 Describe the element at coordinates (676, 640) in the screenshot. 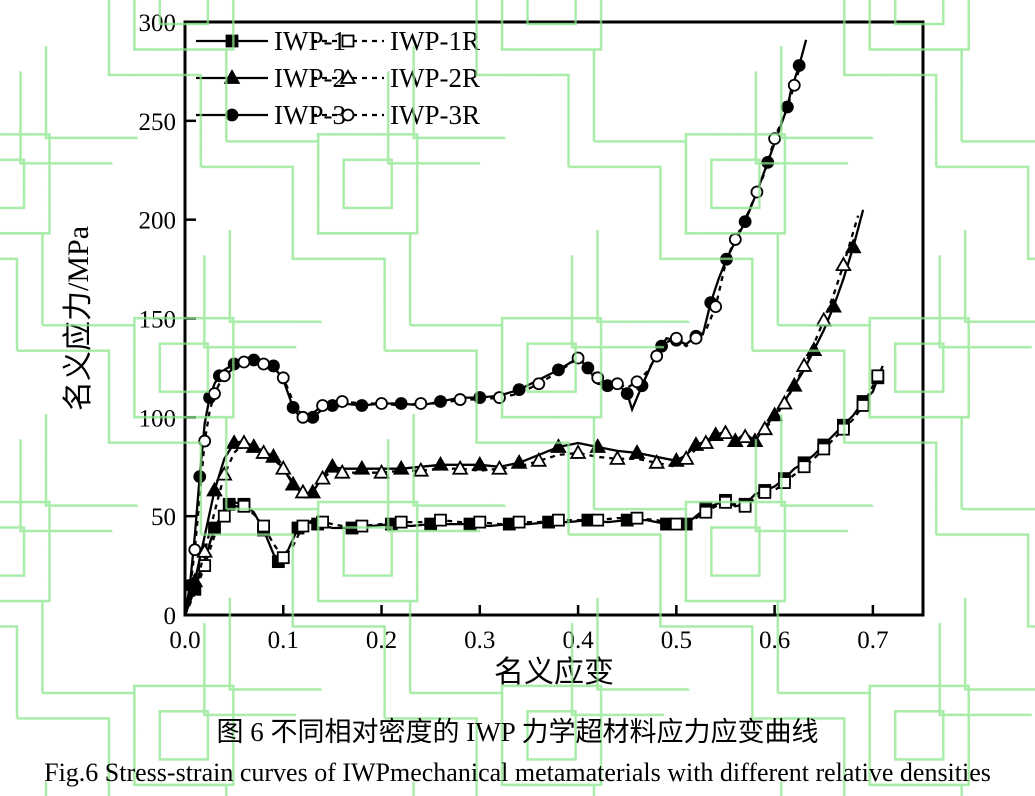

I see `x-tick-label: 0.5` at that location.